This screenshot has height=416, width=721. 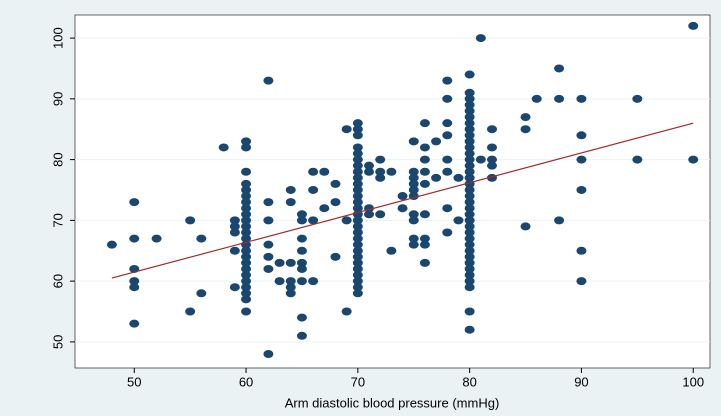 What do you see at coordinates (358, 381) in the screenshot?
I see `x-tick-label: 70` at bounding box center [358, 381].